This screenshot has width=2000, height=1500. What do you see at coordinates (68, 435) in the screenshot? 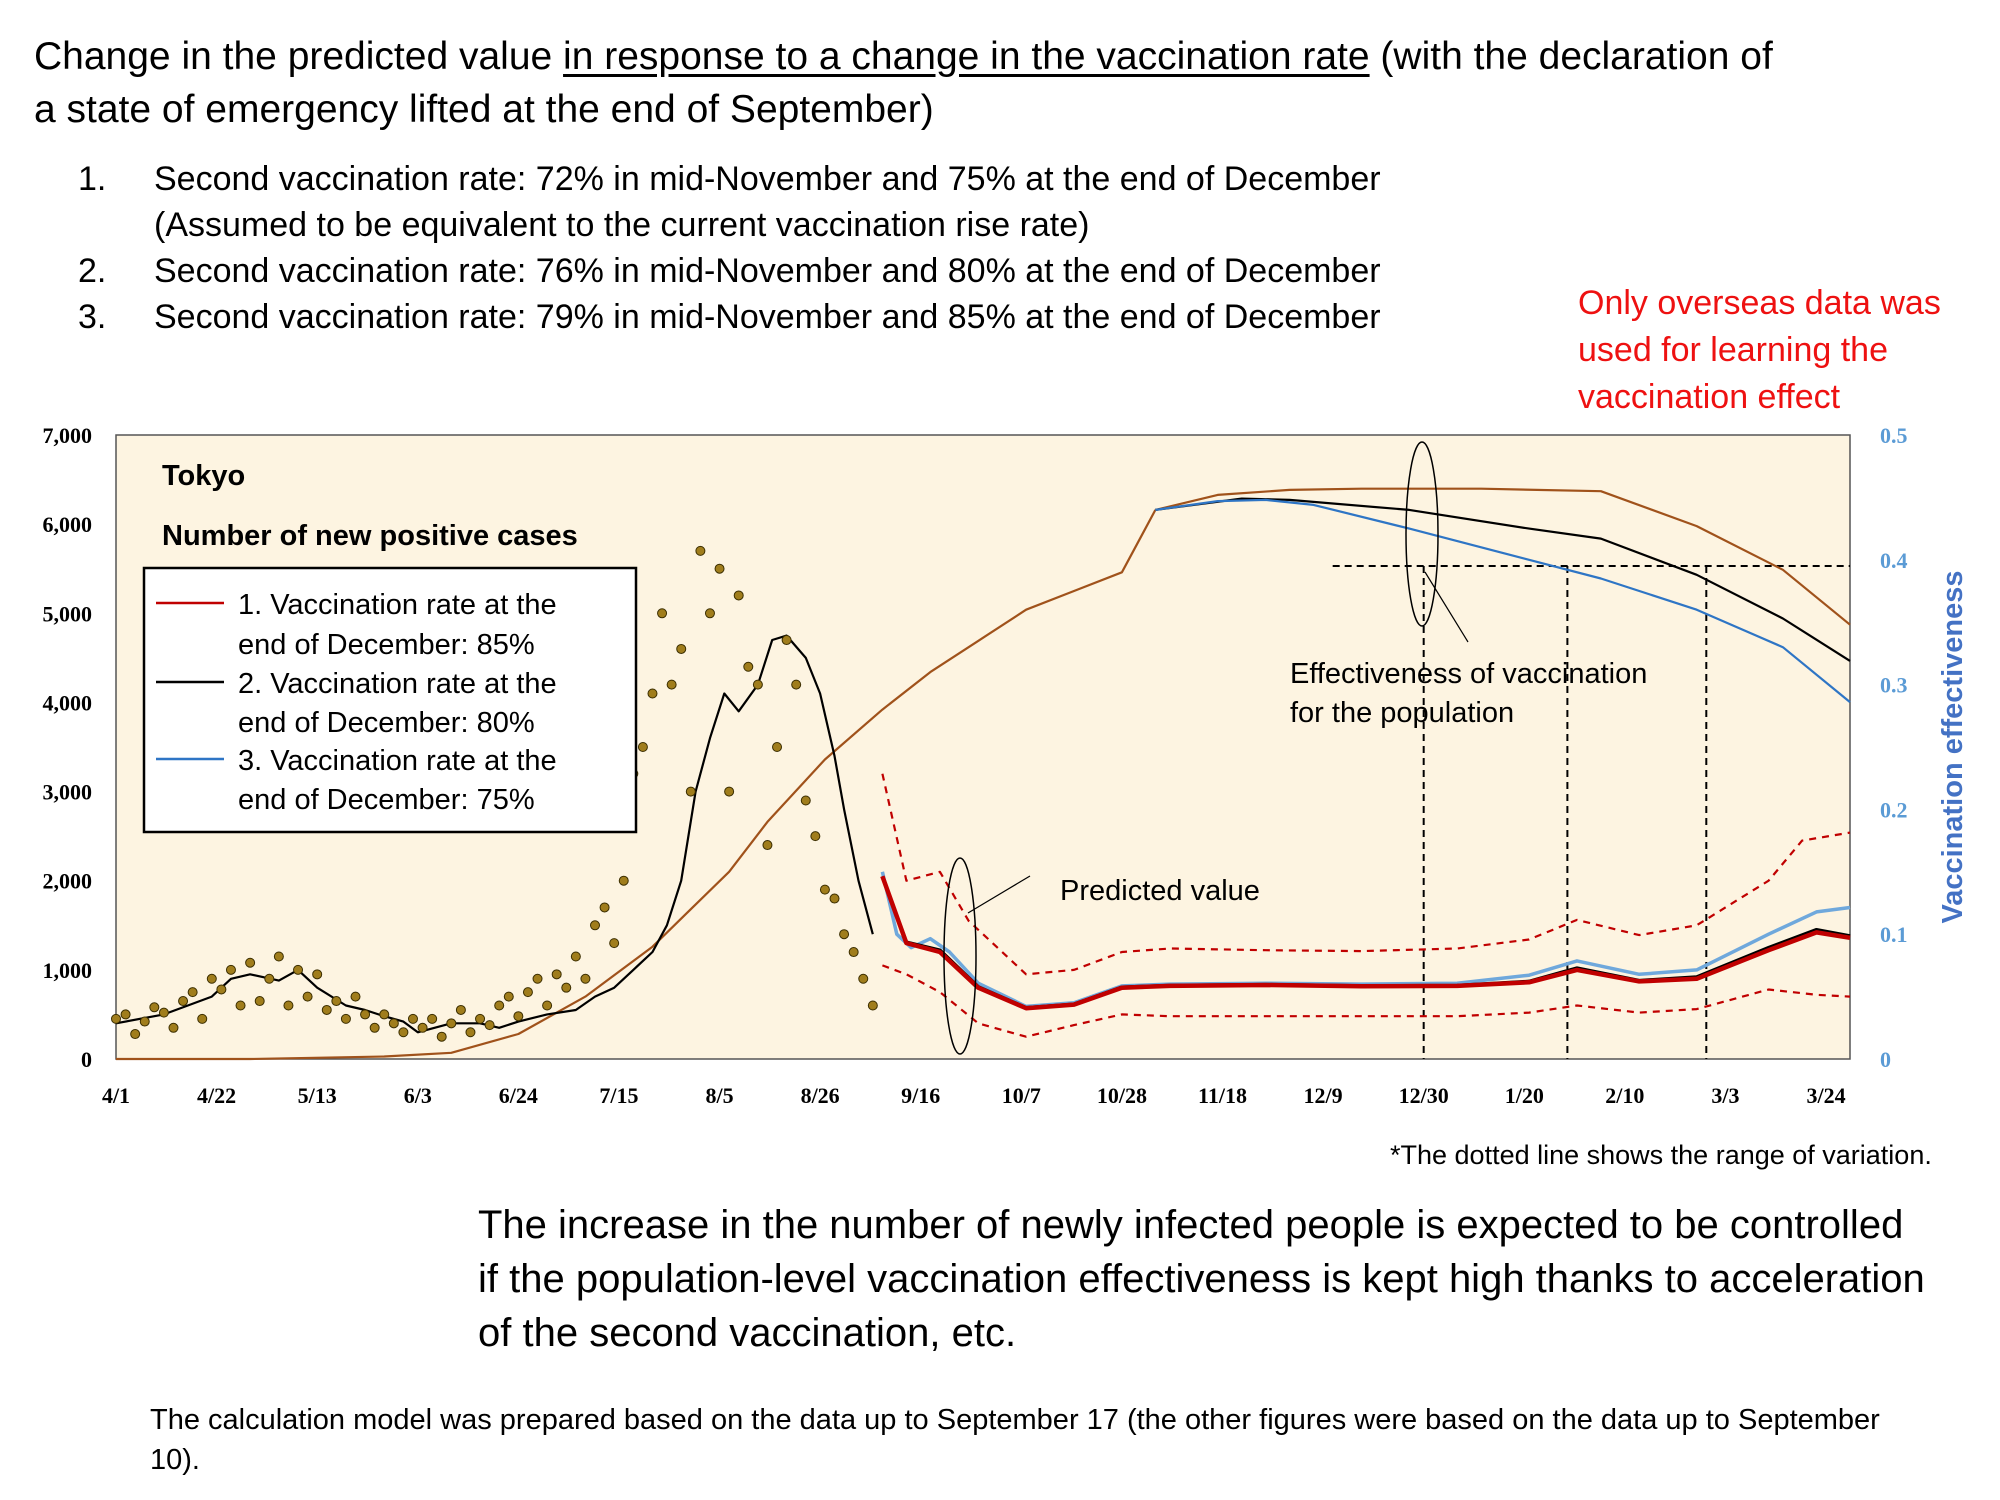
I see `y-left-tick-label: 7,000` at bounding box center [68, 435].